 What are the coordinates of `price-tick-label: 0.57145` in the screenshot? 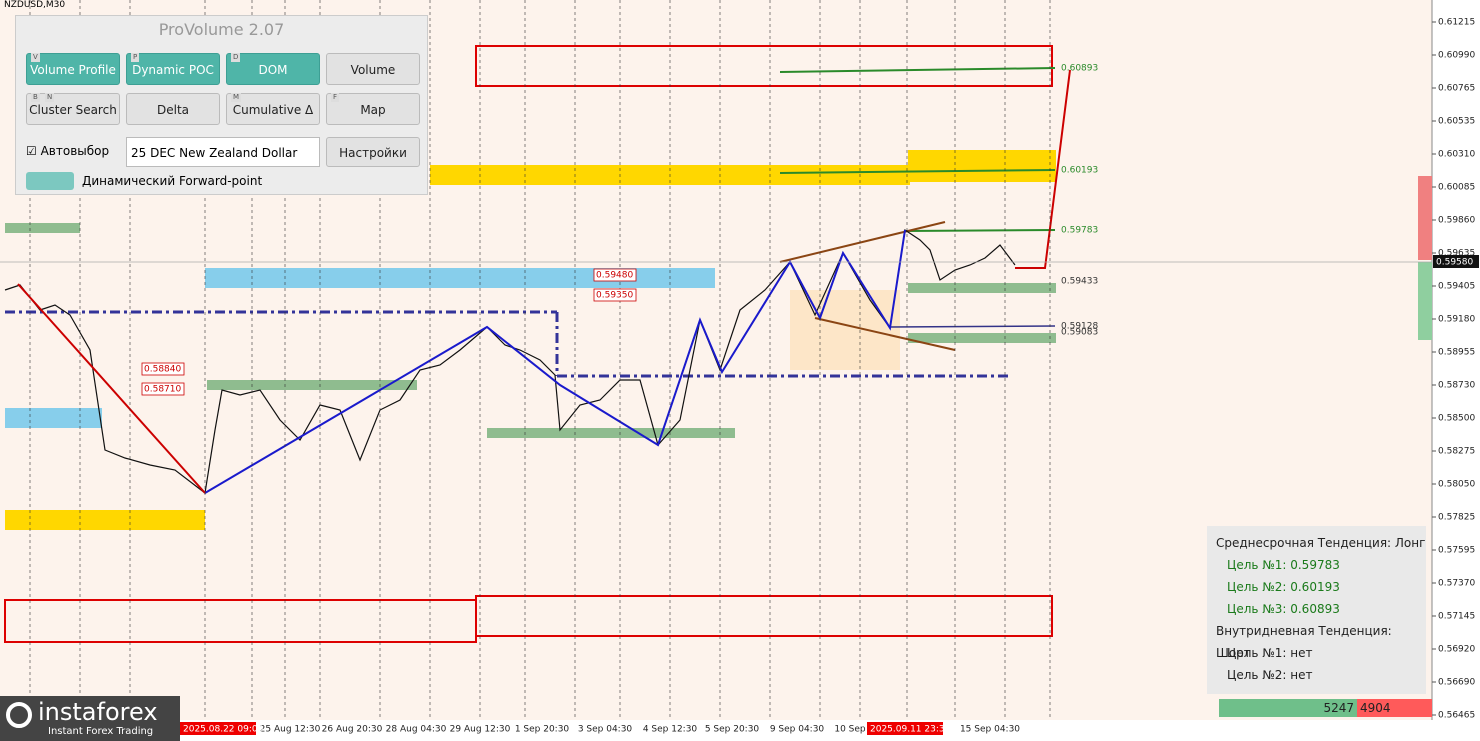 It's located at (1456, 617).